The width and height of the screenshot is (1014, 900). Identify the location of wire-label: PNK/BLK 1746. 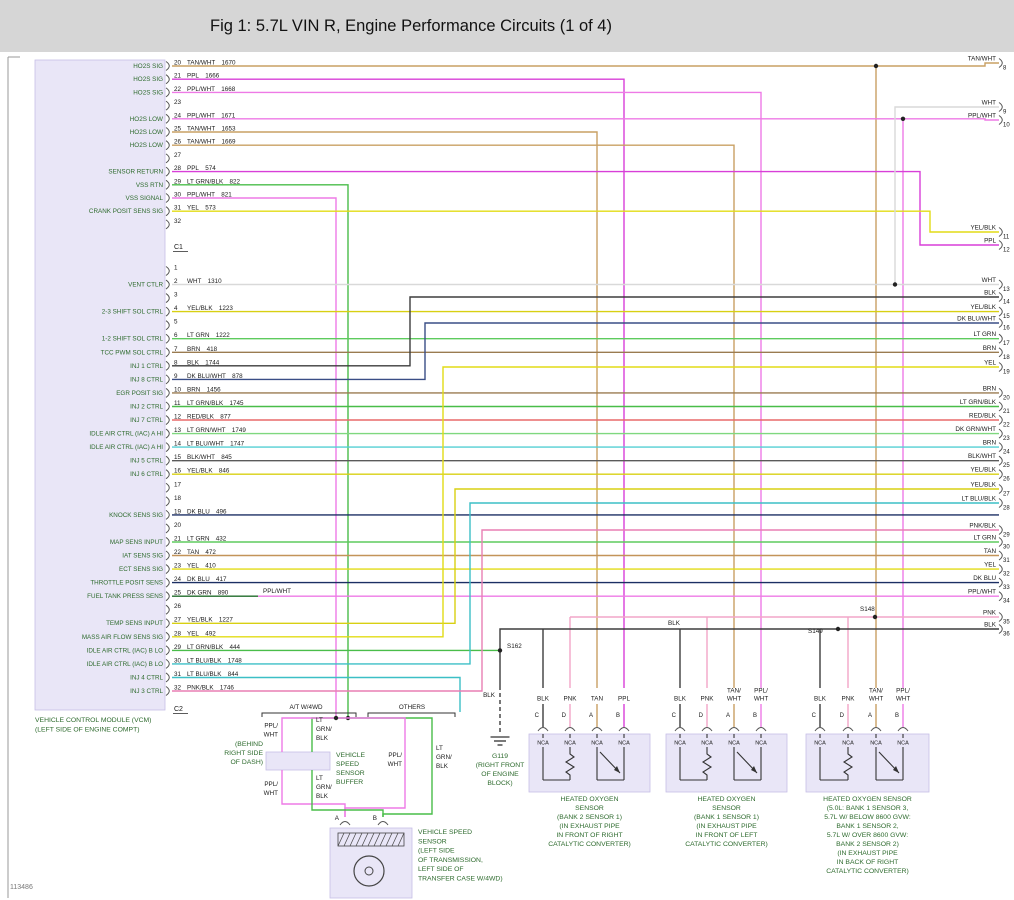
(210, 687).